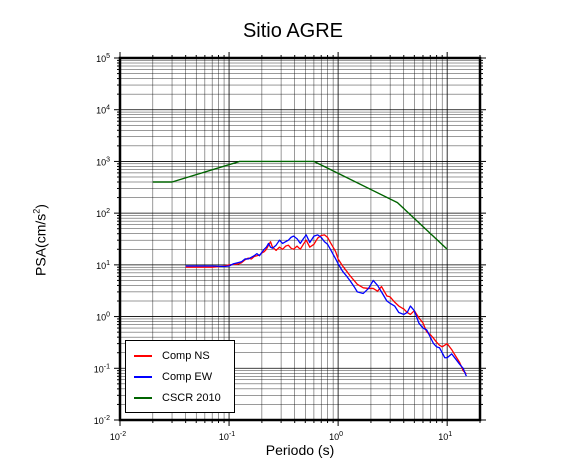 Image resolution: width=586 pixels, height=475 pixels. What do you see at coordinates (102, 239) in the screenshot?
I see `y-tick-labels: 10⁻² 10⁻¹ 10⁰ 10¹ 10² 10³ 10⁴ 10⁵` at bounding box center [102, 239].